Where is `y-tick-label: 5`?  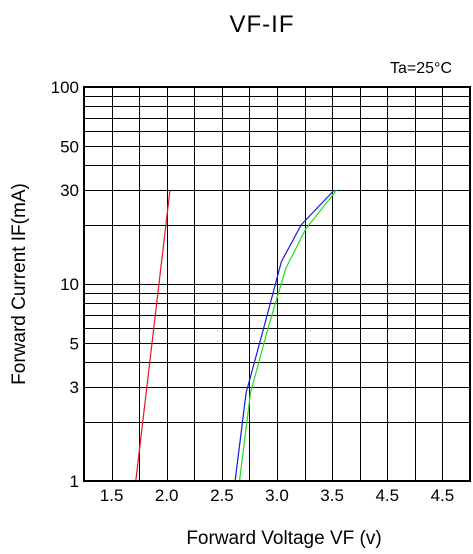 y-tick-label: 5 is located at coordinates (74, 343).